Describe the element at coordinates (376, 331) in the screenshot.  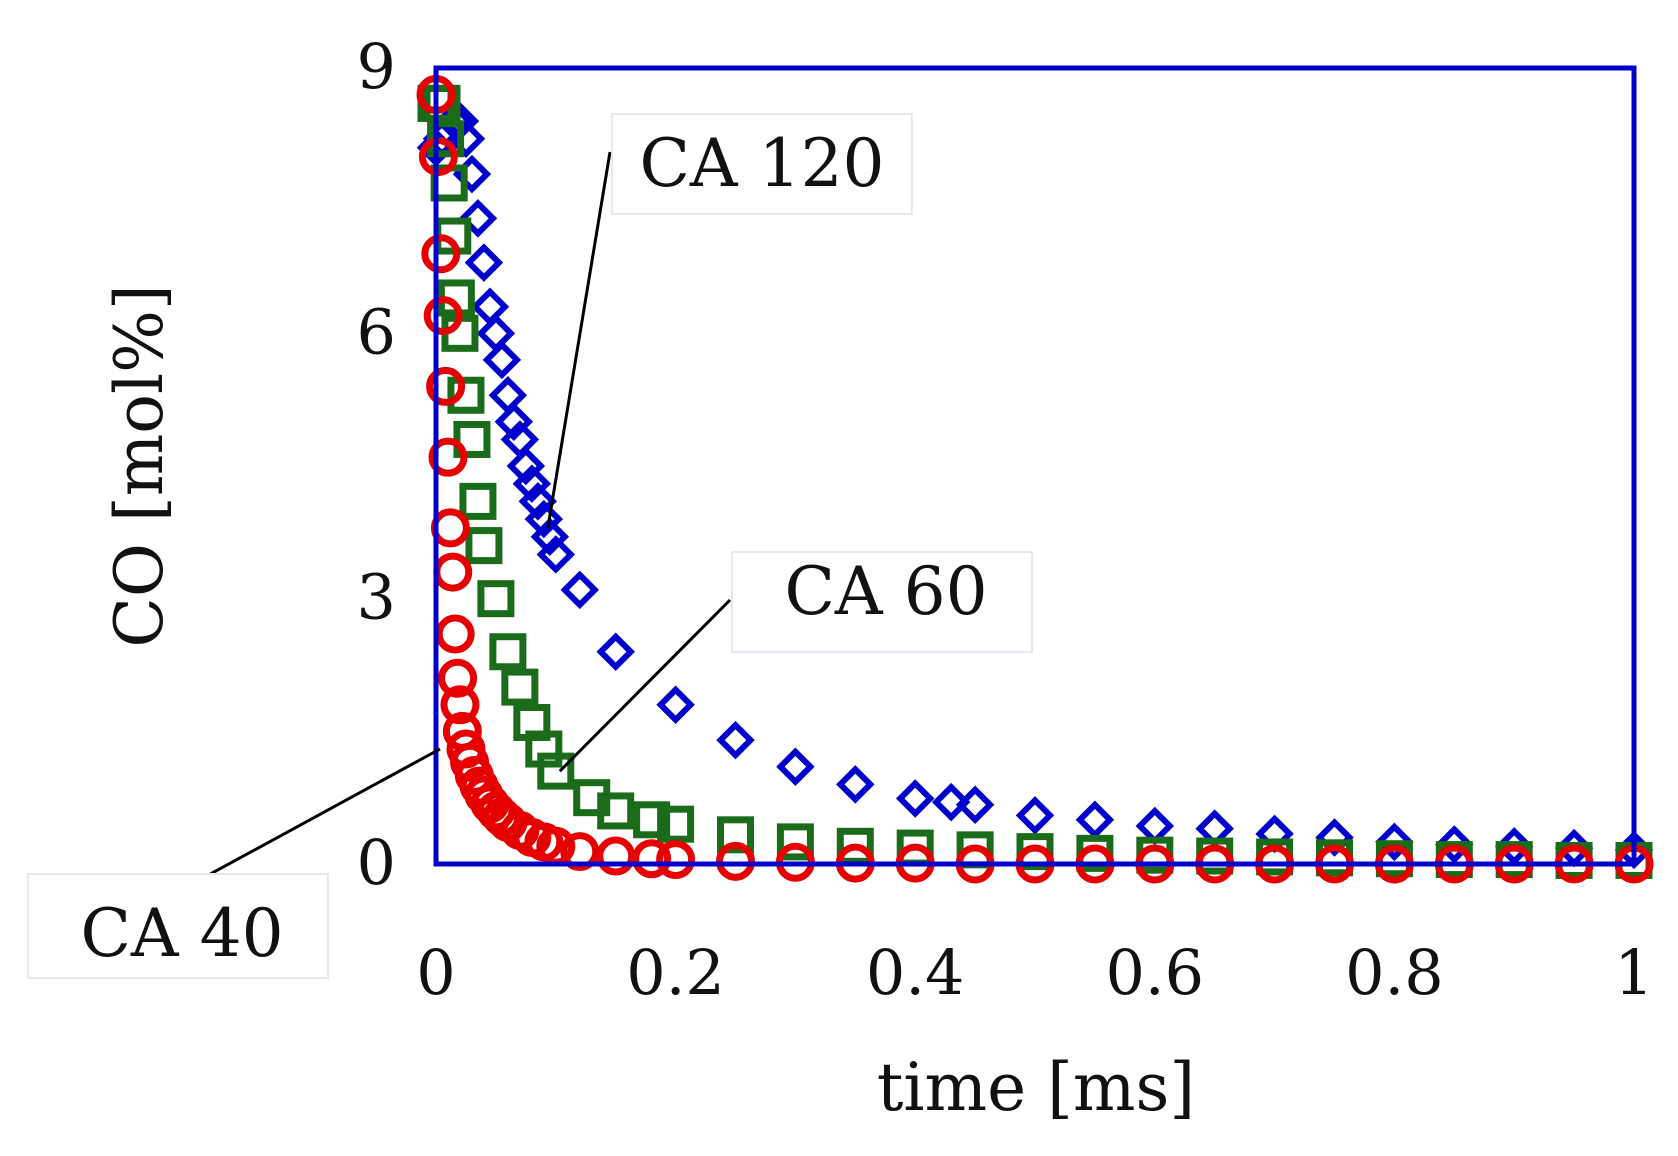
I see `y-tick-label: 6` at that location.